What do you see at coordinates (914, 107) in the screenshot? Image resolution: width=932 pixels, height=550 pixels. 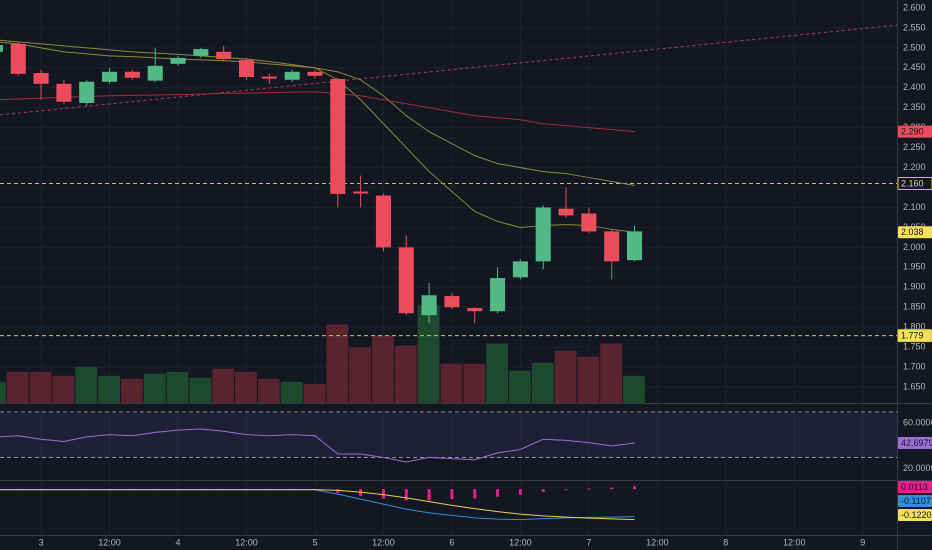 I see `y-tick-label: 2.350` at bounding box center [914, 107].